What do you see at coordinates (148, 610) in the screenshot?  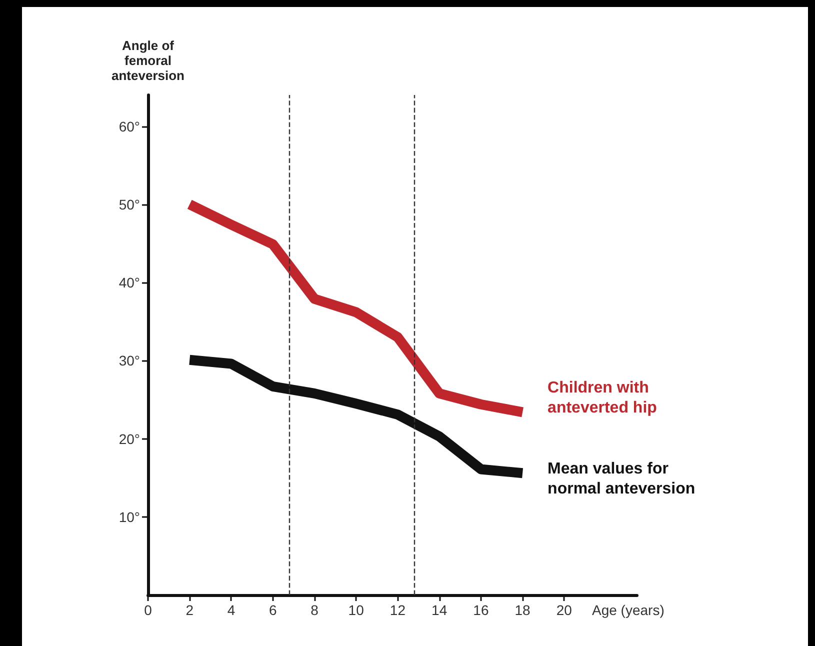 I see `x-tick-label: 0` at bounding box center [148, 610].